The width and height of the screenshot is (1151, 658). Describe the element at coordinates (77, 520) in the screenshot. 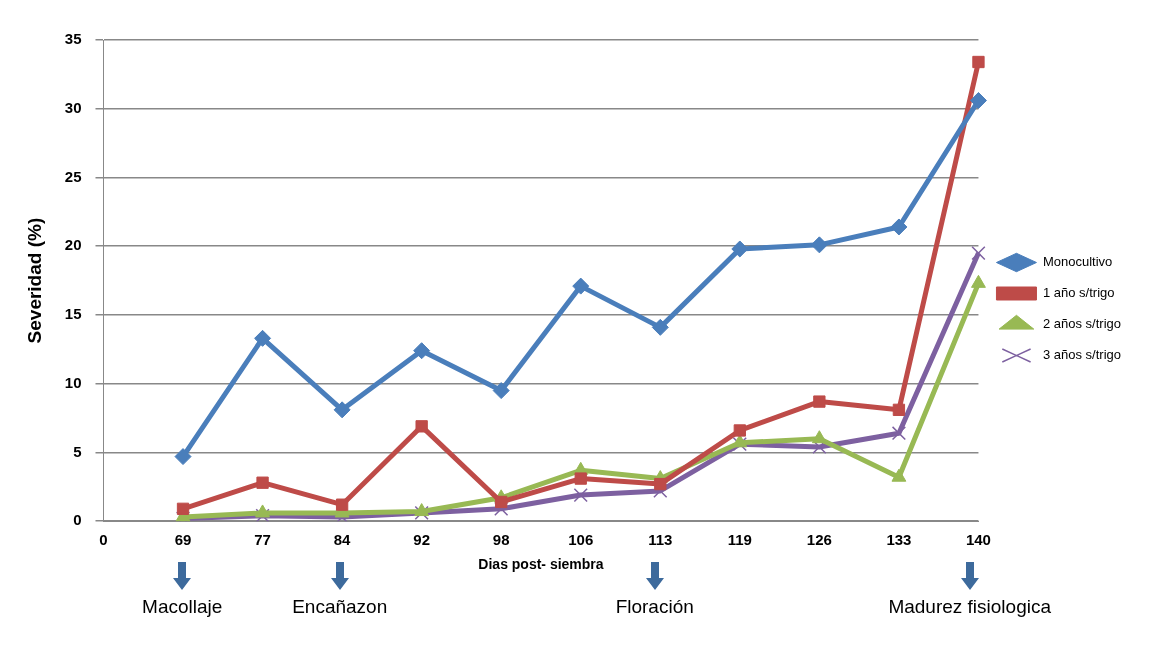

I see `y-tick-label: 0` at that location.